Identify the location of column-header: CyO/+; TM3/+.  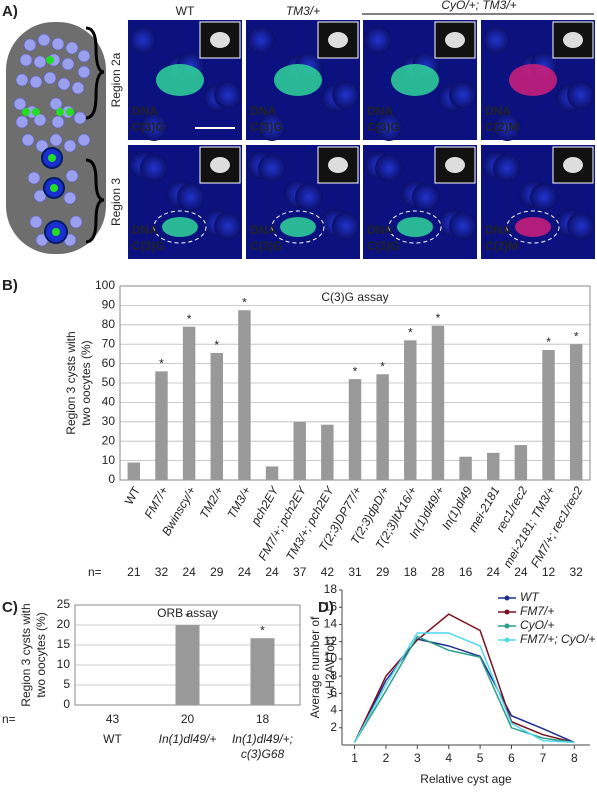
(478, 6).